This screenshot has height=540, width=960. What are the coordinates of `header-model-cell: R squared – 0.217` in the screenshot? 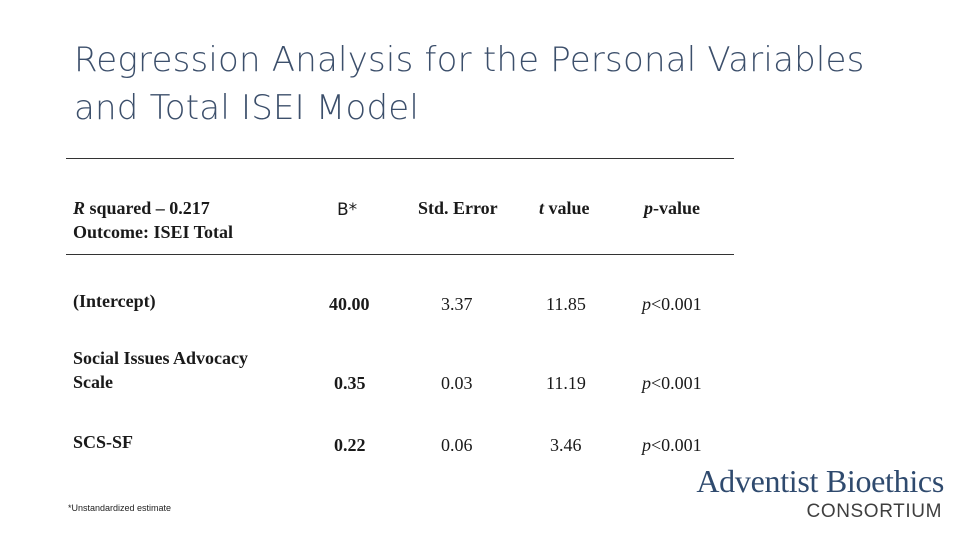 It's located at (141, 208).